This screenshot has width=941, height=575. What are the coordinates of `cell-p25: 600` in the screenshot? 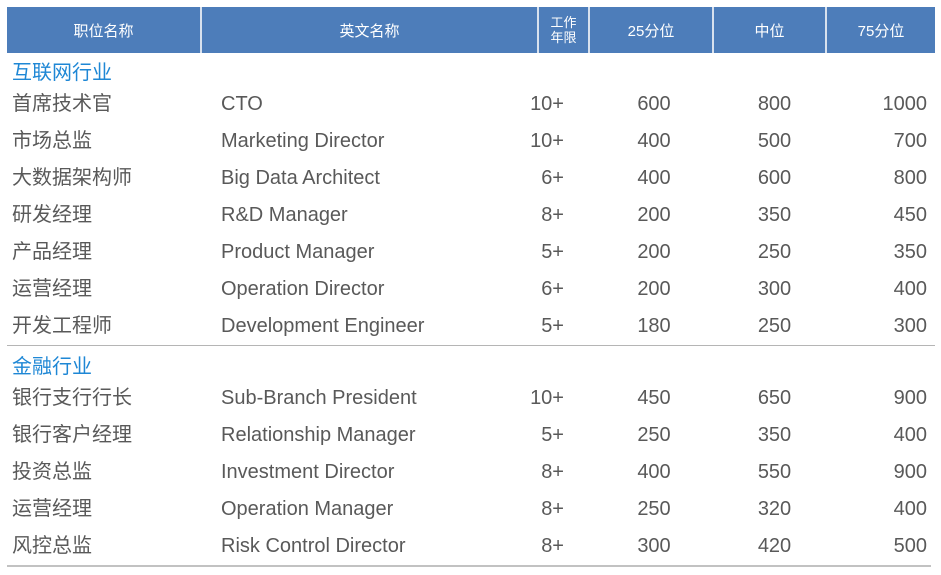 It's located at (654, 104).